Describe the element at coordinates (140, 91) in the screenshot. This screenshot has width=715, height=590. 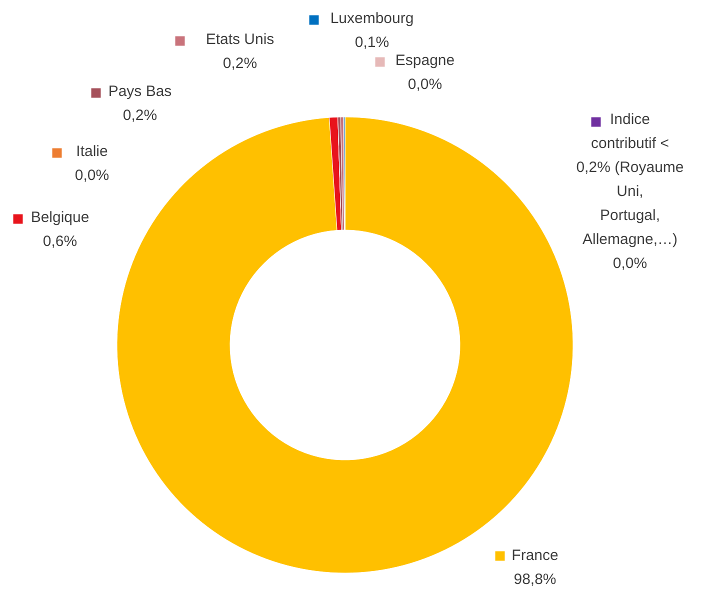
I see `legend-label: Pays Bas` at that location.